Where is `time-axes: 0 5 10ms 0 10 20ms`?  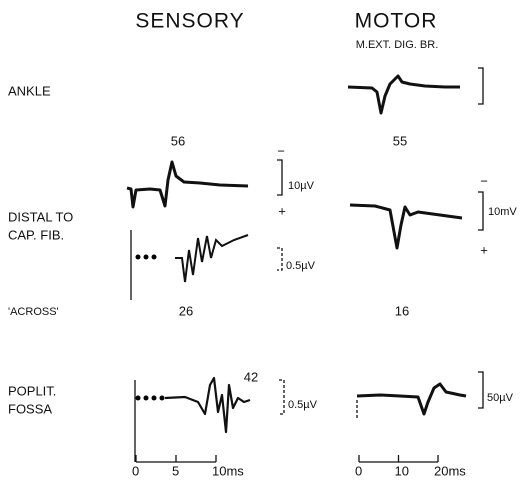
time-axes: 0 5 10ms 0 10 20ms is located at coordinates (299, 466).